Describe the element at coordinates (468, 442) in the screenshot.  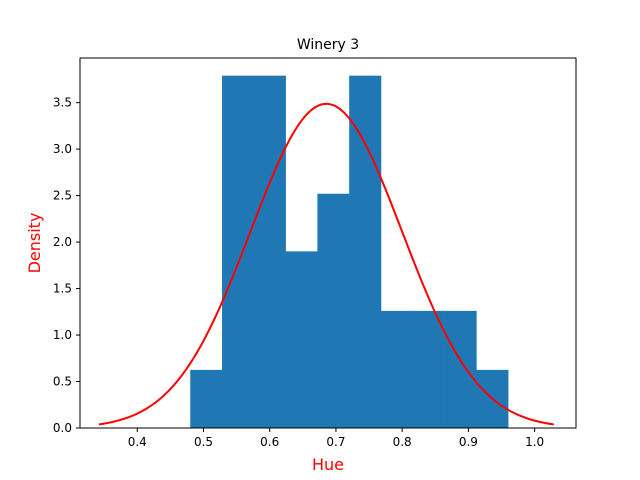
I see `x-tick-label: 0.9` at that location.